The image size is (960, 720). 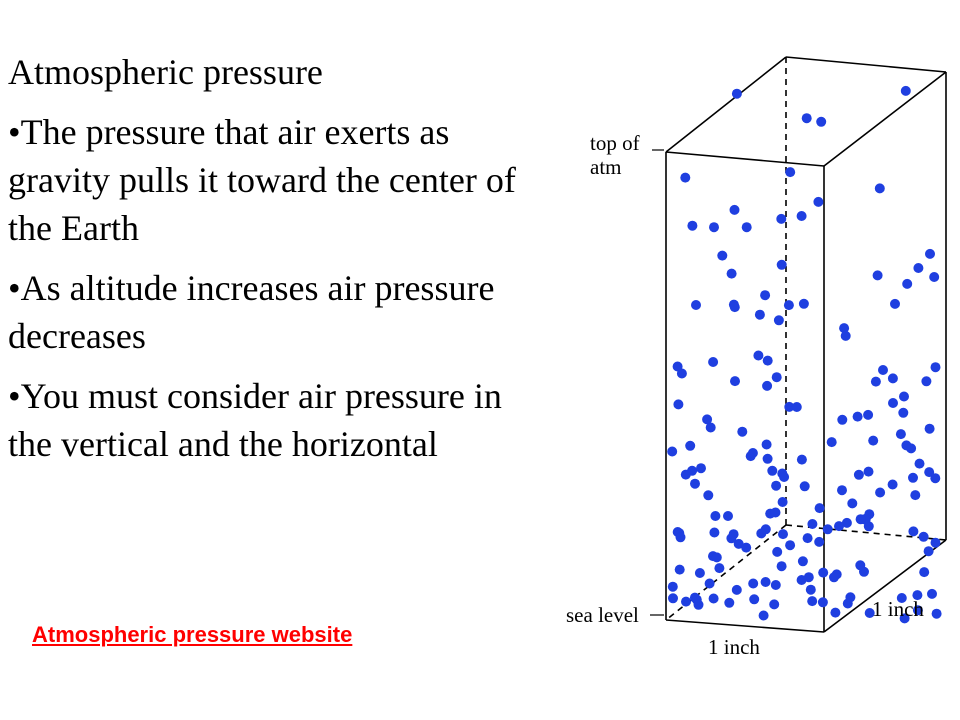 What do you see at coordinates (192, 634) in the screenshot?
I see `atmospheric-pressure-link: Atmospheric pressure website` at bounding box center [192, 634].